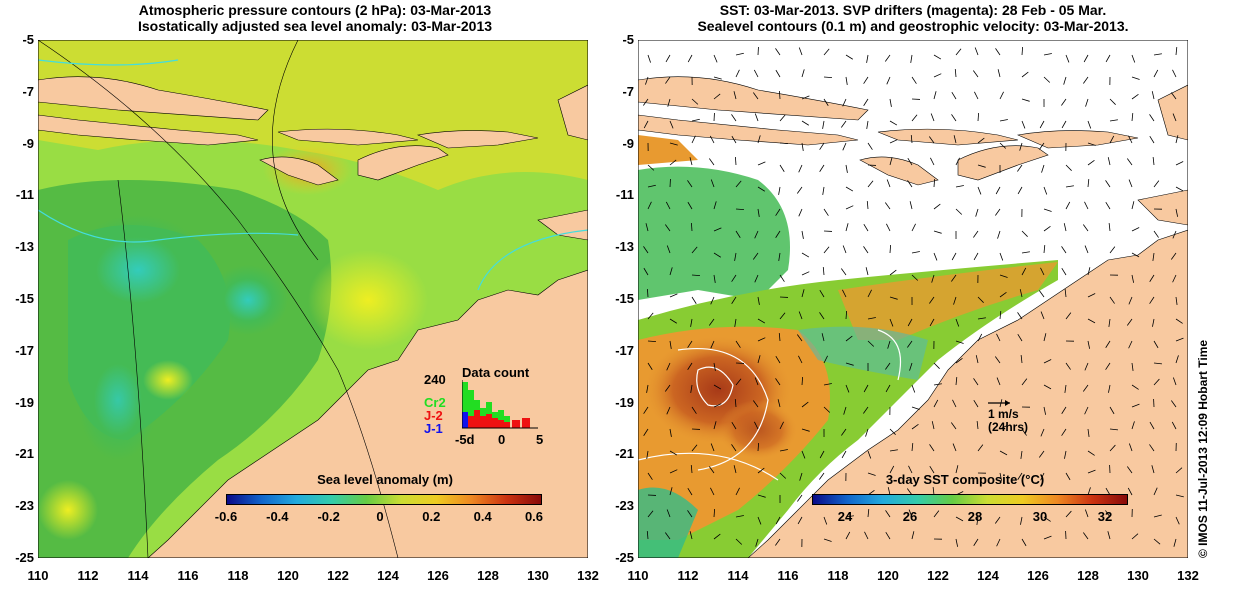 Image resolution: width=1250 pixels, height=590 pixels. I want to click on y-tick-label: -19, so click(624, 402).